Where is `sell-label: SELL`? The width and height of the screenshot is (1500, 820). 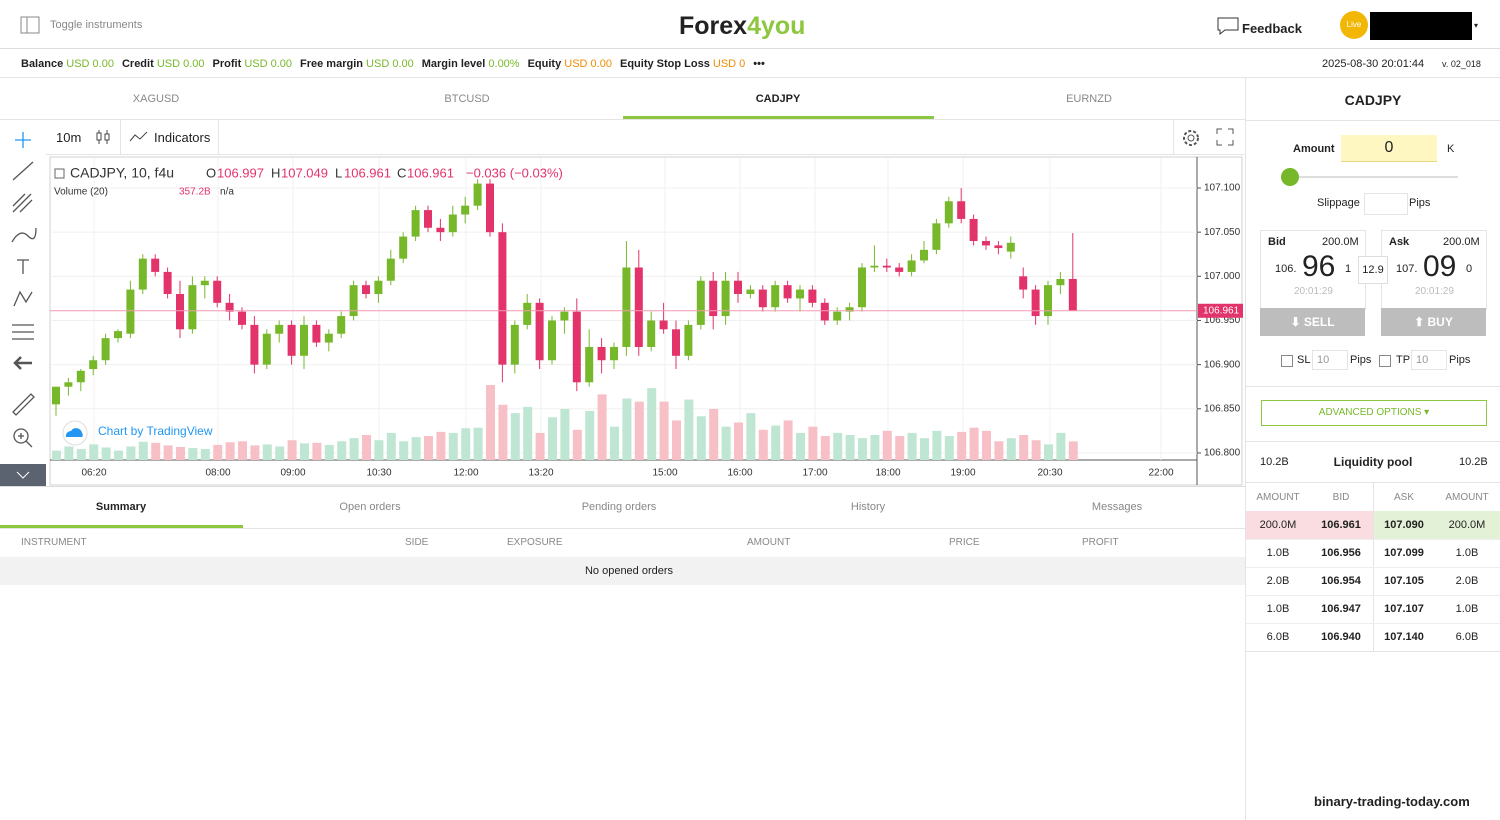 sell-label: SELL is located at coordinates (1319, 322).